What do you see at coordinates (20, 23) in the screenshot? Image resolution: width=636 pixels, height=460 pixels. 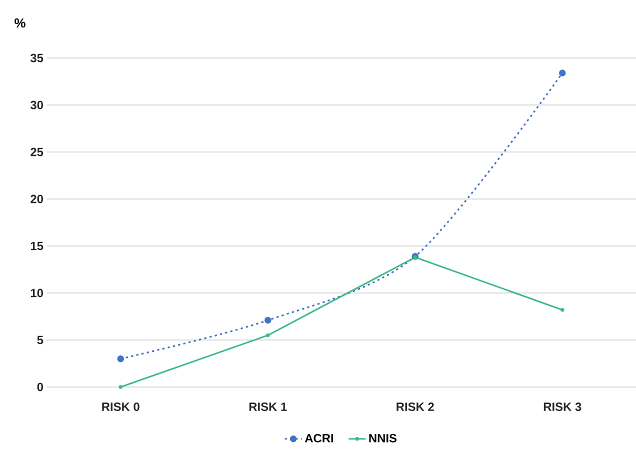 I see `y-axis-title: %` at bounding box center [20, 23].